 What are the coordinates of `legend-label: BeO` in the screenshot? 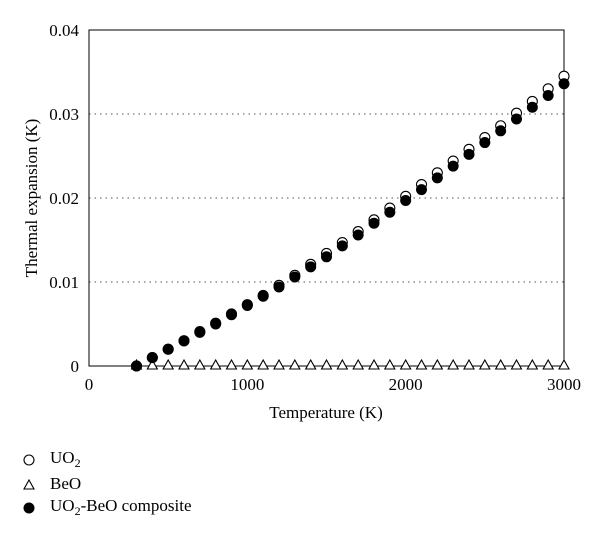 It's located at (65, 484).